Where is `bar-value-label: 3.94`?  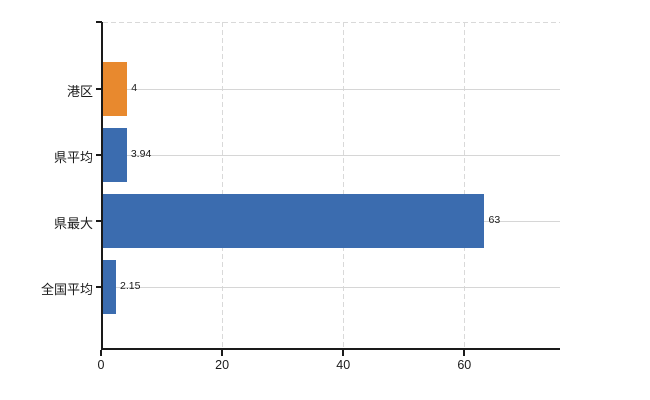
bar-value-label: 3.94 is located at coordinates (141, 154).